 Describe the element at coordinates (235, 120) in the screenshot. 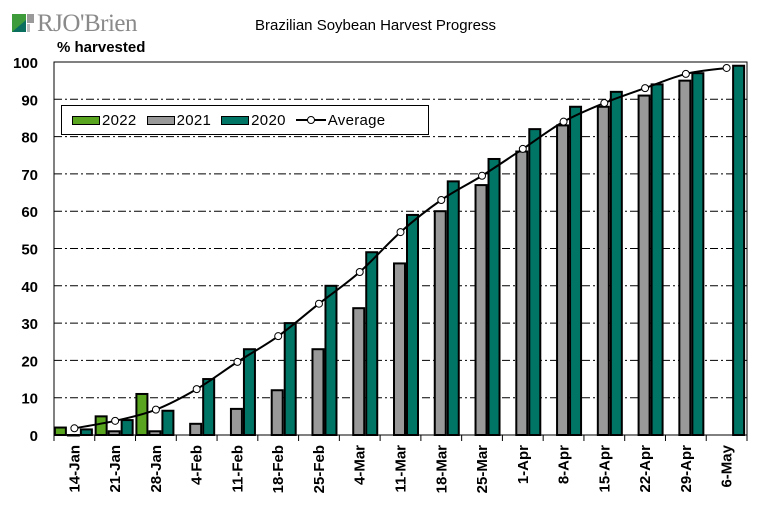

I see `legend-swatch-2020` at that location.